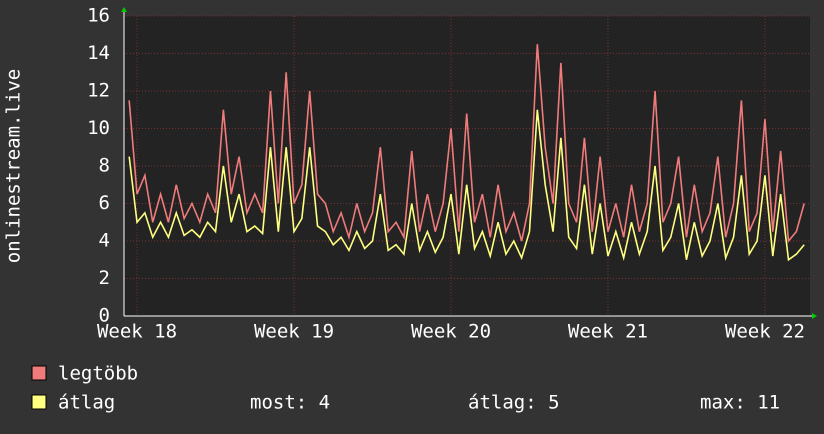 This screenshot has width=824, height=434. What do you see at coordinates (98, 53) in the screenshot?
I see `y-tick-label: 14` at bounding box center [98, 53].